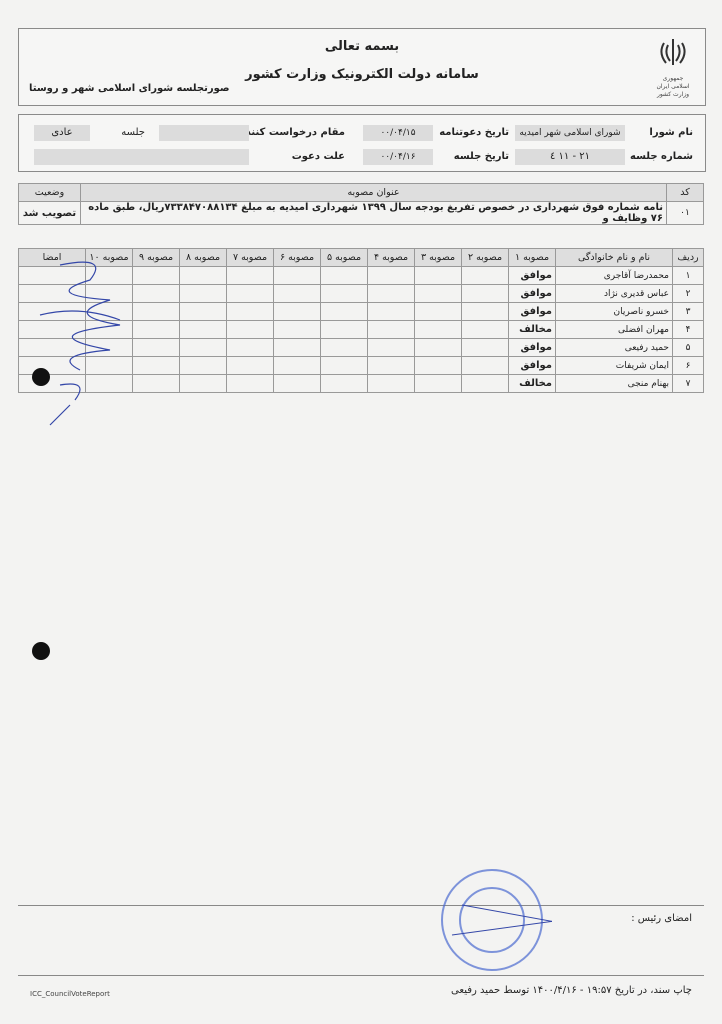 This screenshot has width=722, height=1024. What do you see at coordinates (485, 257) in the screenshot?
I see `col-header: مصوبه ۲` at bounding box center [485, 257].